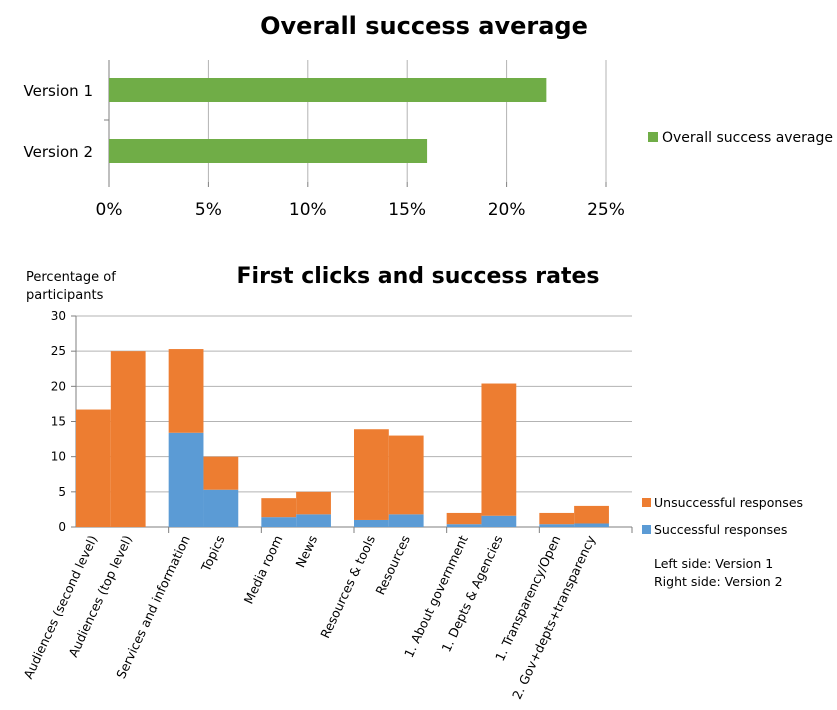  I want to click on chart1-x-tick-label: 25%, so click(606, 210).